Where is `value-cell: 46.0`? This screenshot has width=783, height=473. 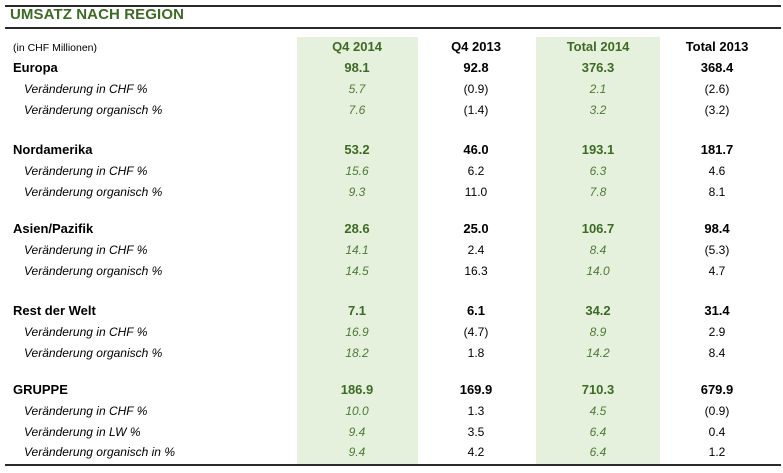
value-cell: 46.0 is located at coordinates (476, 149).